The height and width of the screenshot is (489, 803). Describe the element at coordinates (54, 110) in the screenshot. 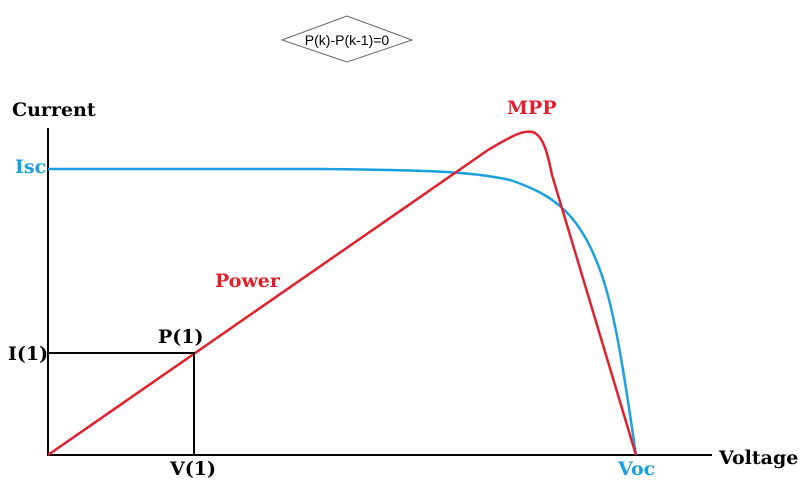

I see `y-axis-label: Current` at that location.